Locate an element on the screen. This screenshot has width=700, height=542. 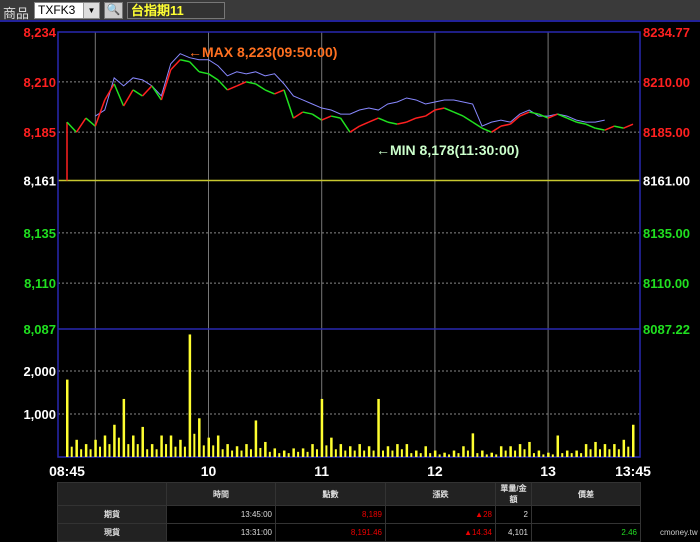
min-annotation: ←MIN 8,178(11:30:00) is located at coordinates (447, 150).